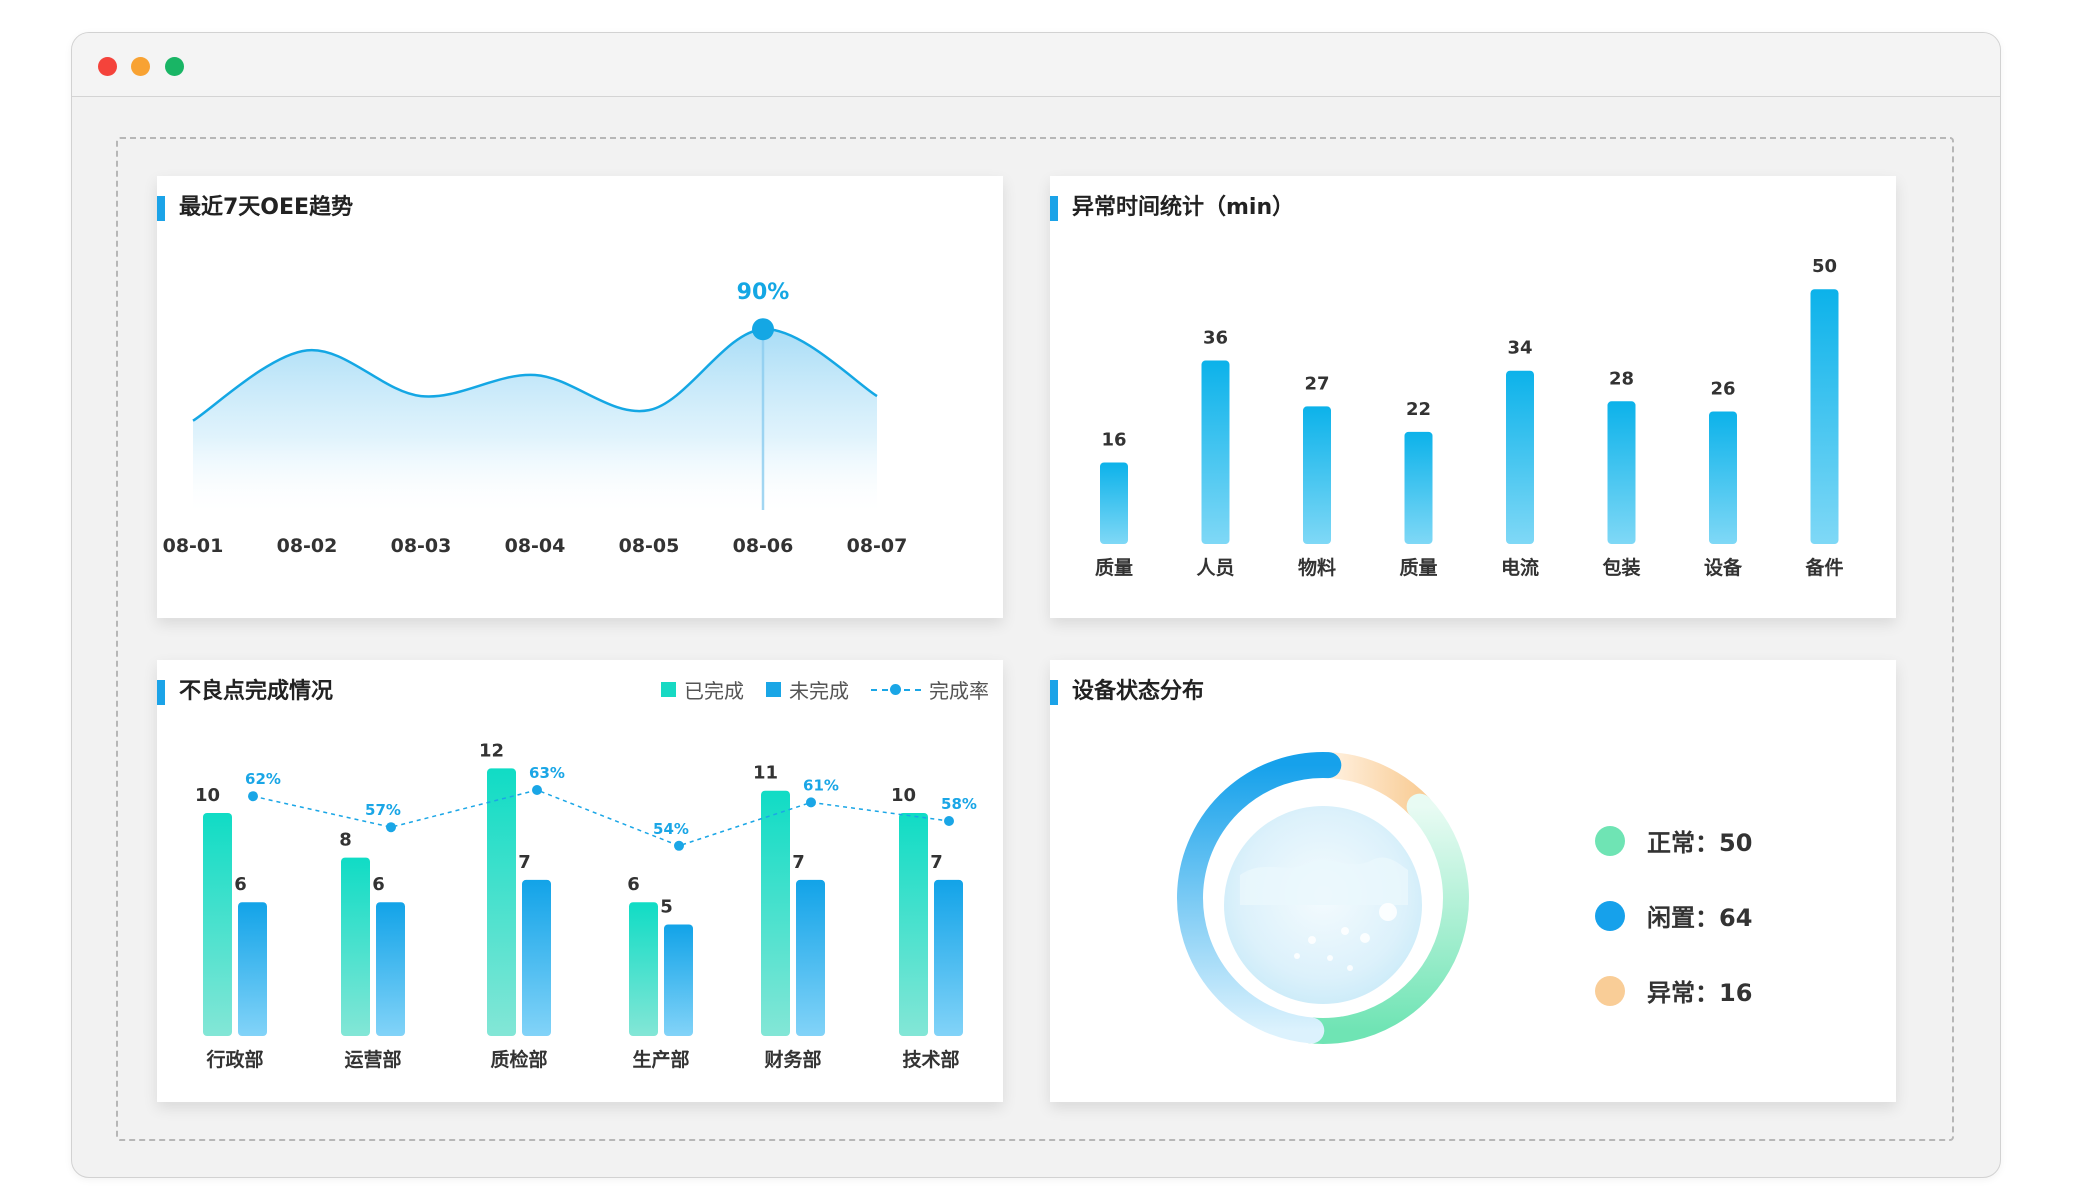 The height and width of the screenshot is (1202, 2078). I want to click on abnormal-bar-value: 50, so click(1824, 266).